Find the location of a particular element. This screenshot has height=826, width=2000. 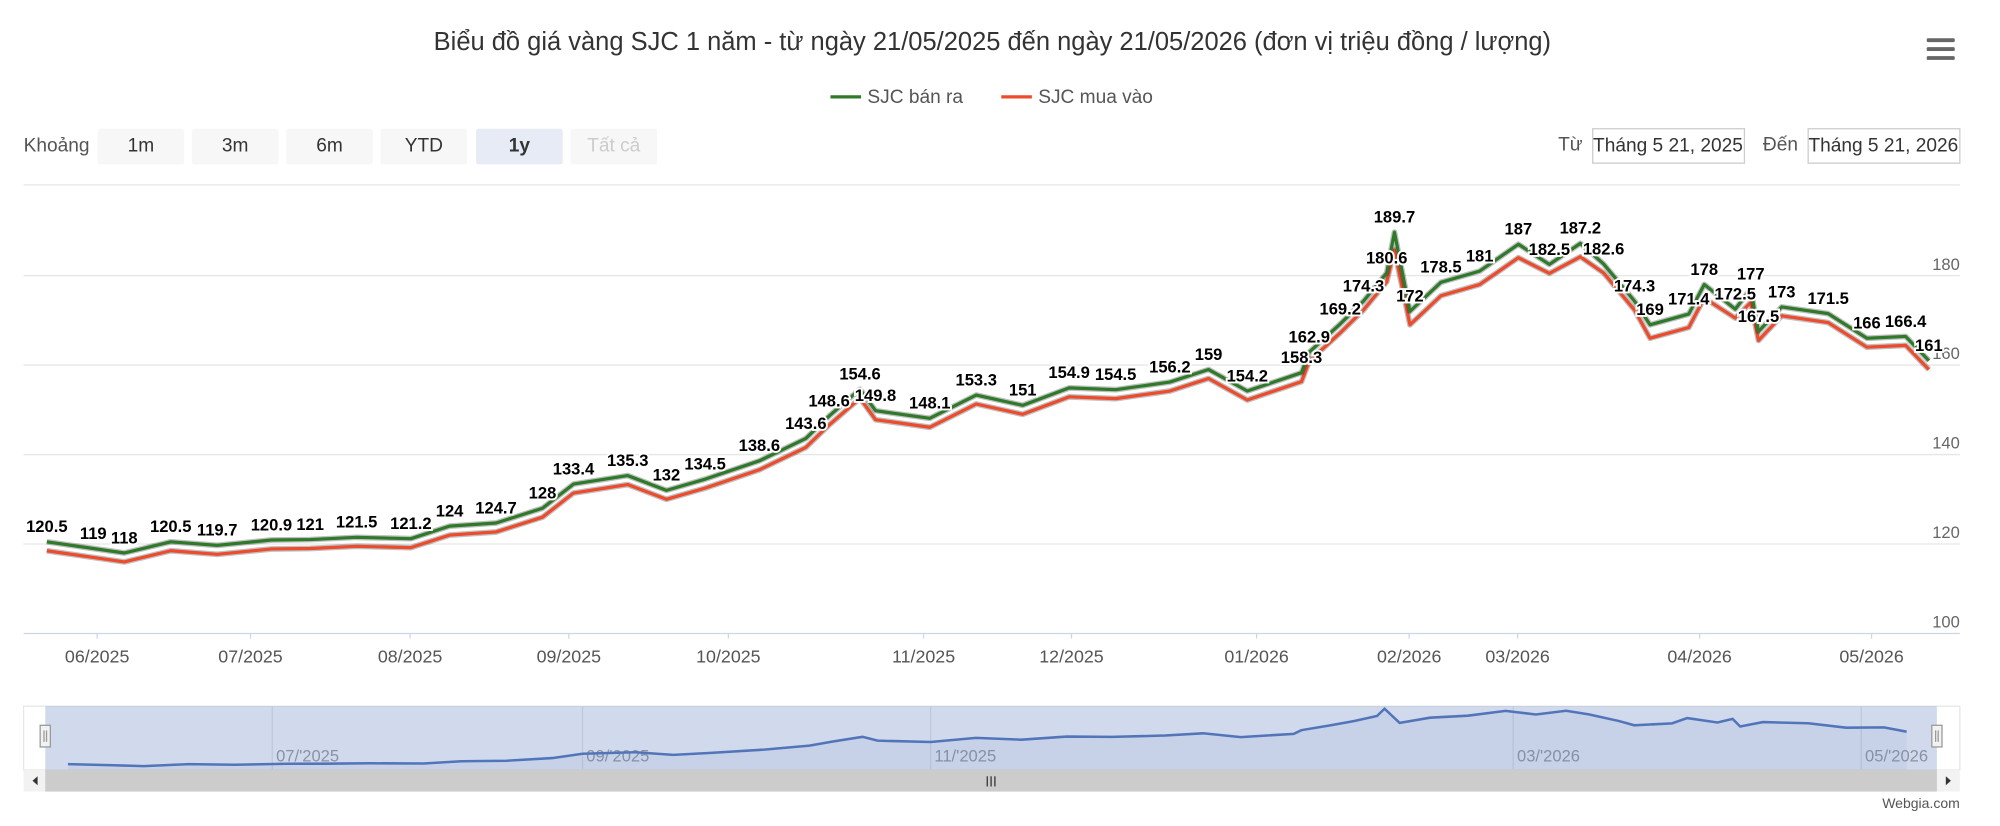

y-tick-label: 140 is located at coordinates (1946, 443).